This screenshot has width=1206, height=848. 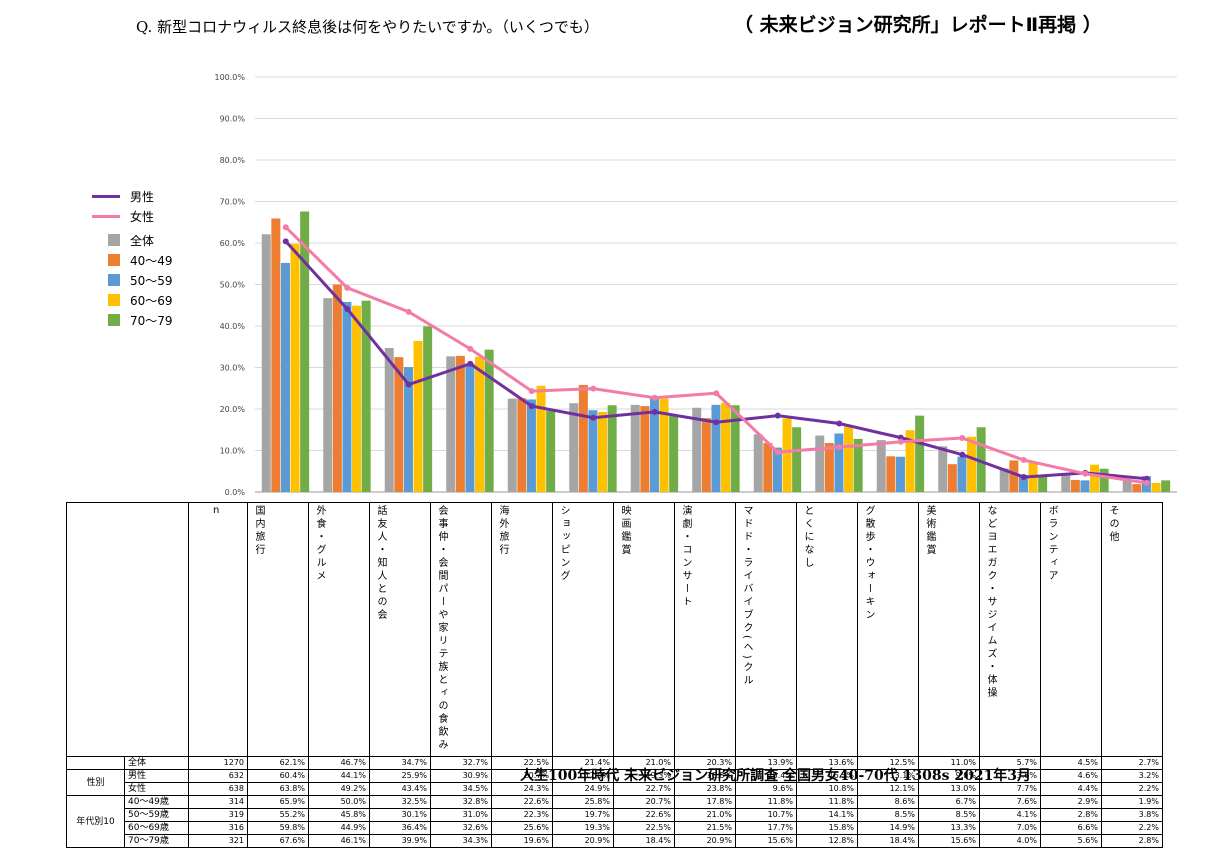 I want to click on value-cell: 65.9%, so click(x=278, y=802).